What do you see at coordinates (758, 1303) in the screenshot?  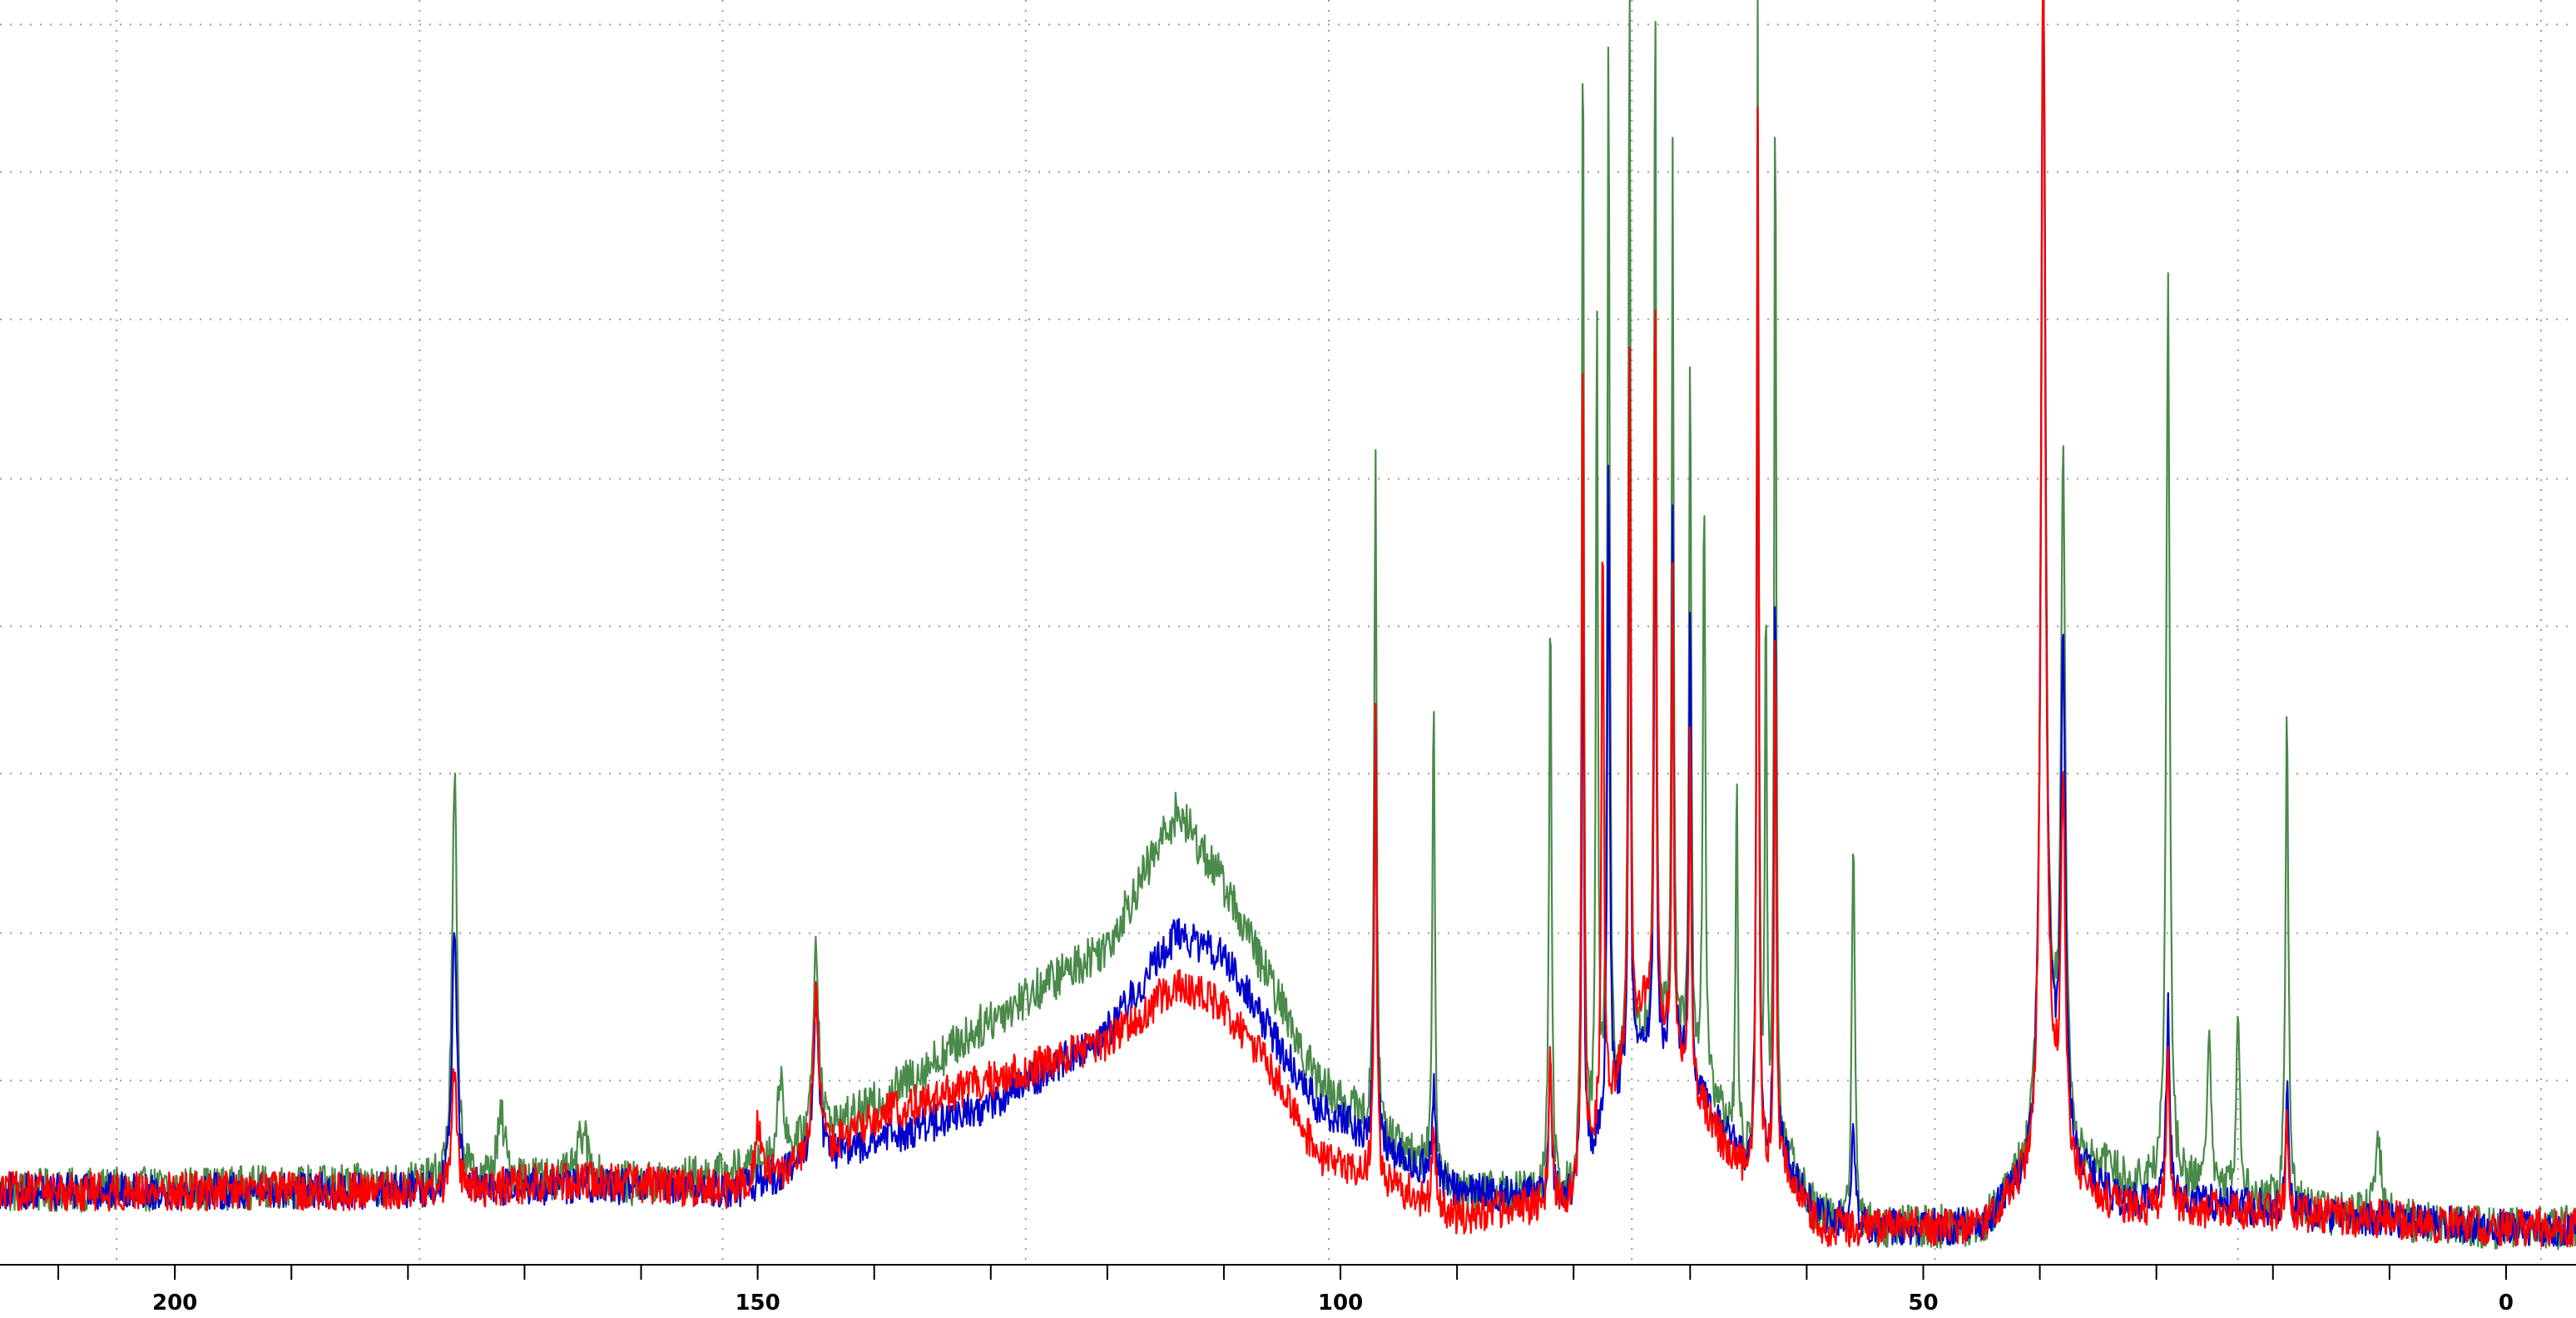 I see `x-tick-label: 150` at bounding box center [758, 1303].